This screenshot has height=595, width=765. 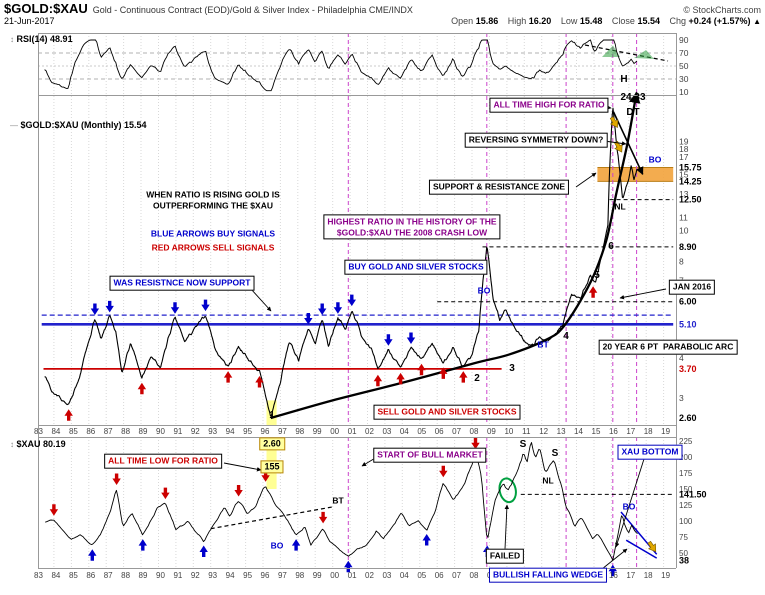 What do you see at coordinates (12, 39) in the screenshot?
I see `panel-collapse-icon: ↕` at bounding box center [12, 39].